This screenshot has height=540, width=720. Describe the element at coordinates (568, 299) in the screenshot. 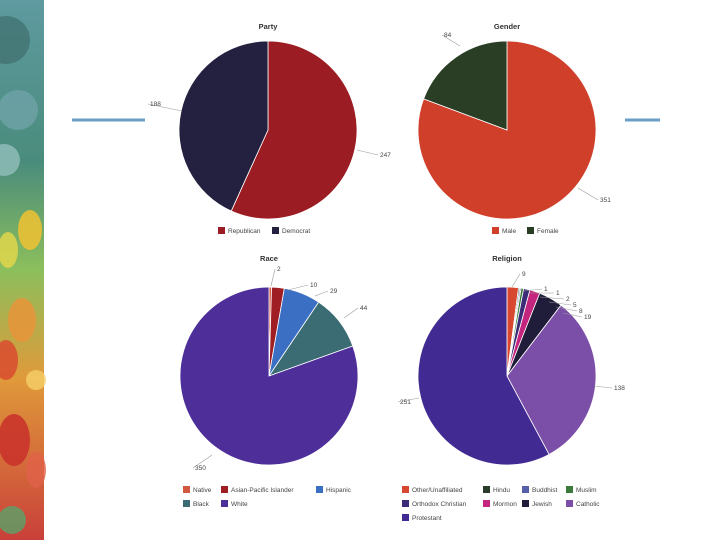

I see `data-label-muslim: 2` at that location.